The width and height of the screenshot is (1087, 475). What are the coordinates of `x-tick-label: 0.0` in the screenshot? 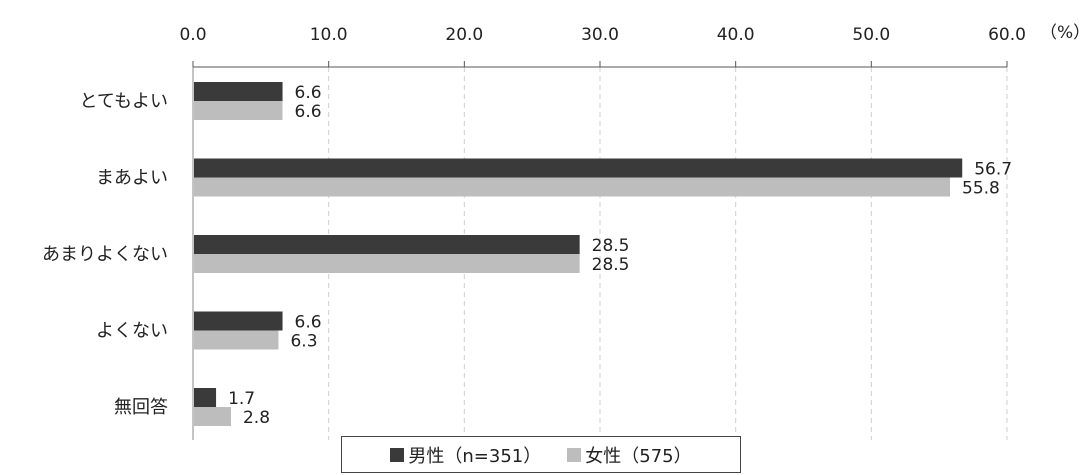 It's located at (192, 35).